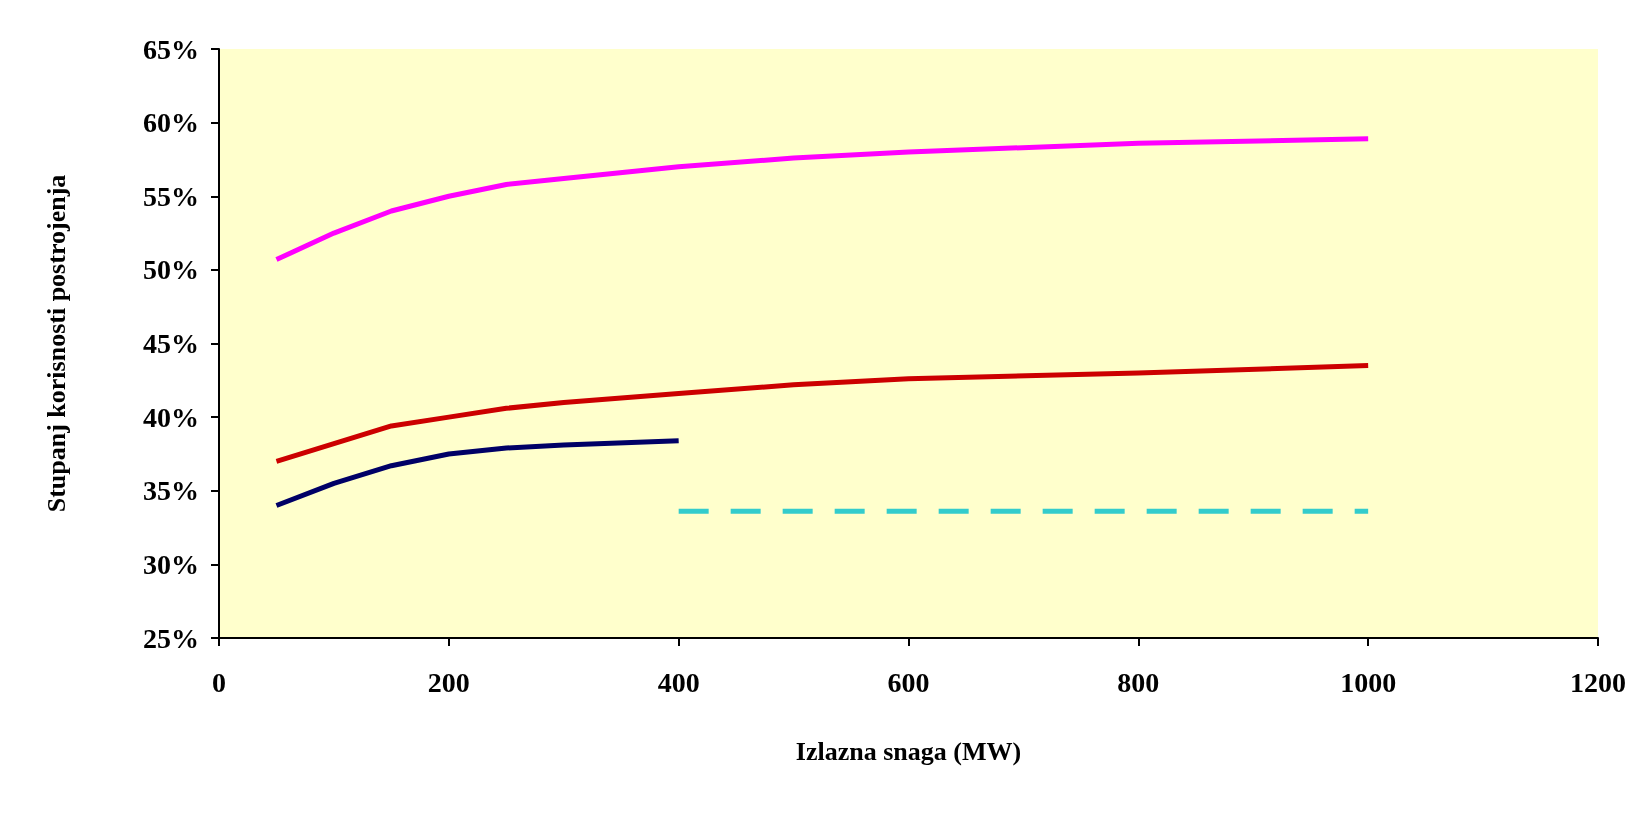 The width and height of the screenshot is (1645, 819). What do you see at coordinates (171, 343) in the screenshot?
I see `y-tick-label: 45%` at bounding box center [171, 343].